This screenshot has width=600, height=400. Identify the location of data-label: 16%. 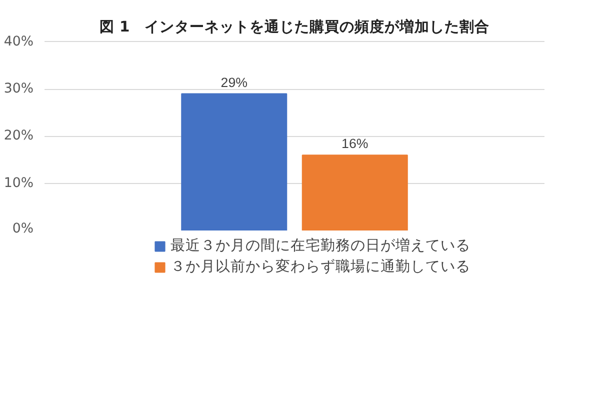
(355, 144).